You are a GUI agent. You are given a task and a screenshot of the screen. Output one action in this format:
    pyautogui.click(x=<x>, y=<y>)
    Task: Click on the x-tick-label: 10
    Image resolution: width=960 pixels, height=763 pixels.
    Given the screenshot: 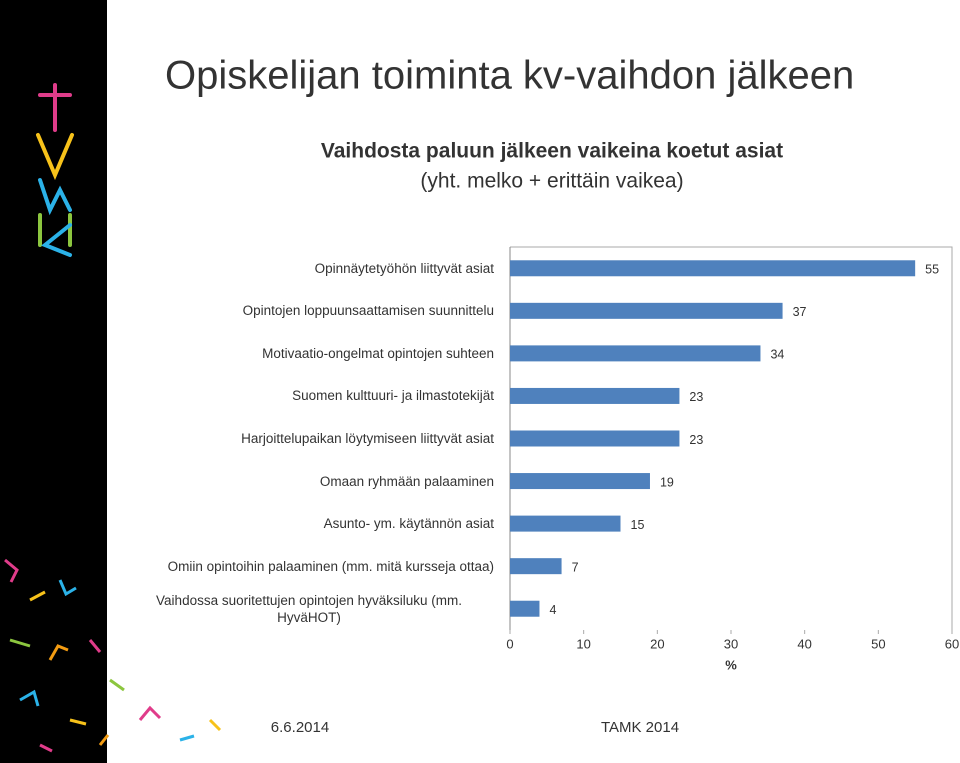 What is the action you would take?
    pyautogui.click(x=583, y=643)
    